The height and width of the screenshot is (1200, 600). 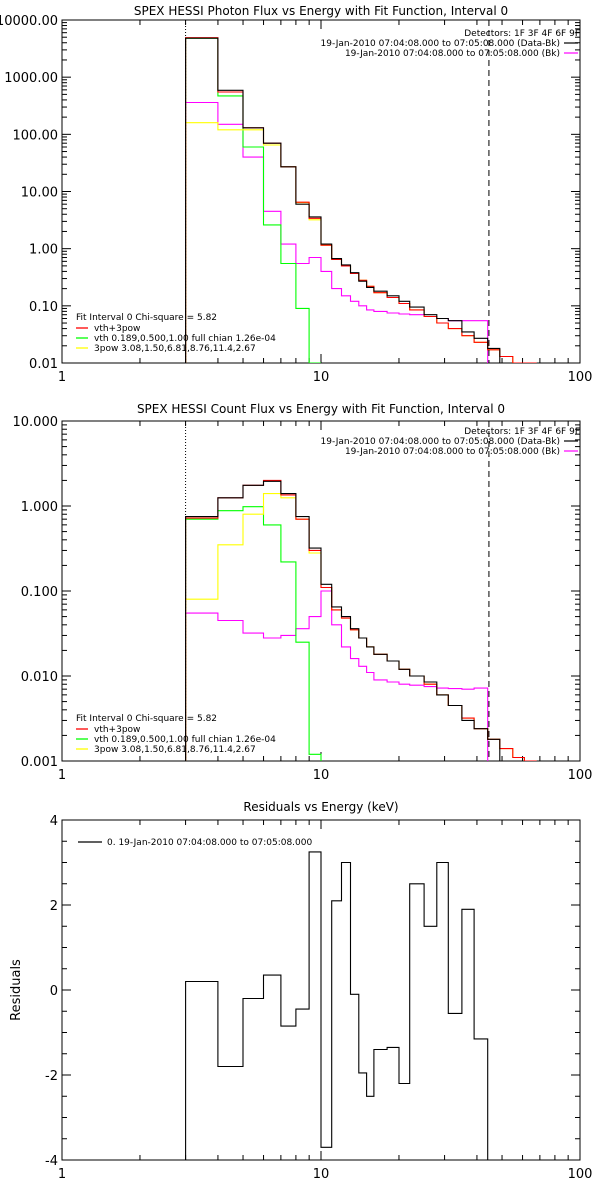 I want to click on photon-info-line-1: Detectors: 1F 3F 4F 6F 9F, so click(x=522, y=34).